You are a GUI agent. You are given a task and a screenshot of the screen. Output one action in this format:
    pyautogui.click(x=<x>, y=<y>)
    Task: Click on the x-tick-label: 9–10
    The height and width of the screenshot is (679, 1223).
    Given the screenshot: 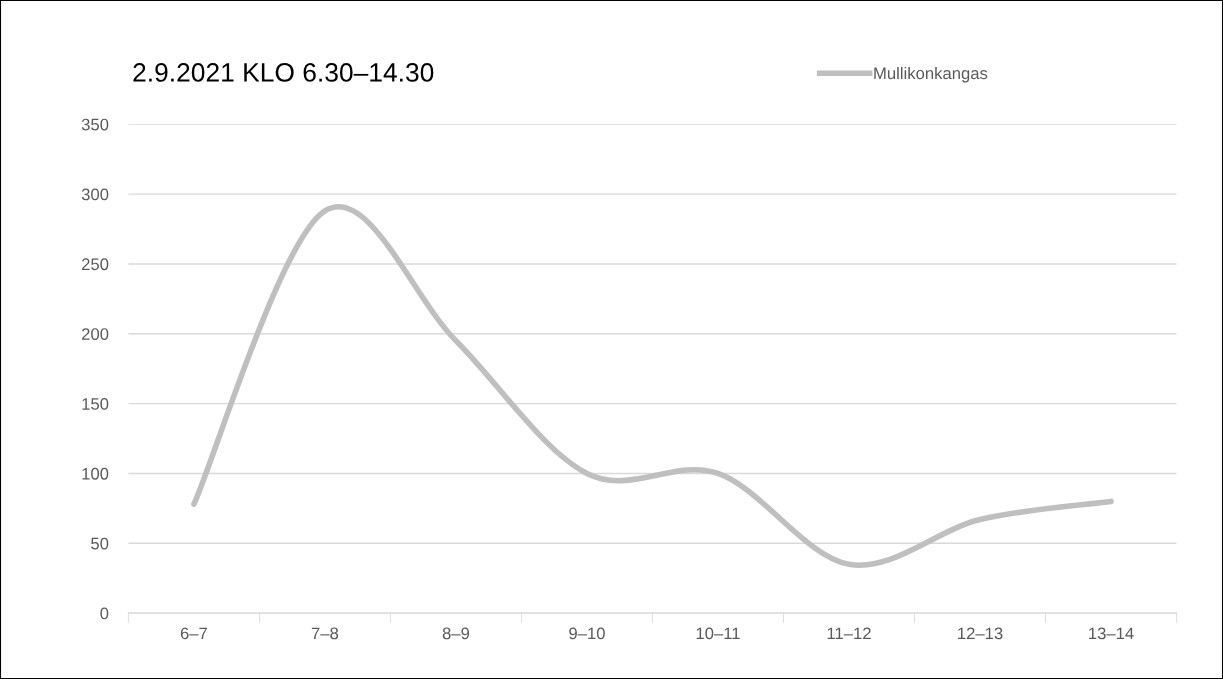 What is the action you would take?
    pyautogui.click(x=587, y=633)
    